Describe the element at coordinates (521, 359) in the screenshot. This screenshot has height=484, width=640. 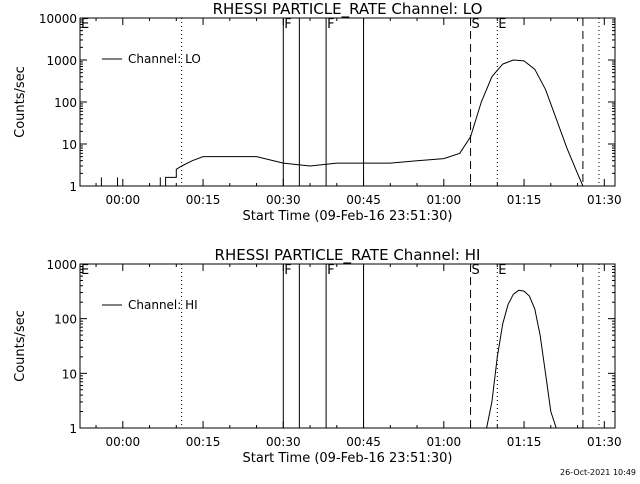
I see `series-line` at that location.